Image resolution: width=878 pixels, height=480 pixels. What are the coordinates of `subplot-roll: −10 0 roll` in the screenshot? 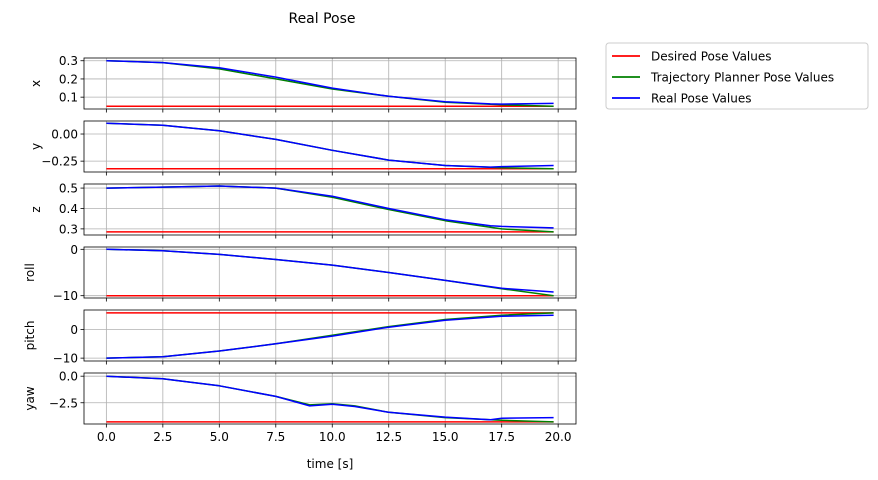 It's located at (300, 273).